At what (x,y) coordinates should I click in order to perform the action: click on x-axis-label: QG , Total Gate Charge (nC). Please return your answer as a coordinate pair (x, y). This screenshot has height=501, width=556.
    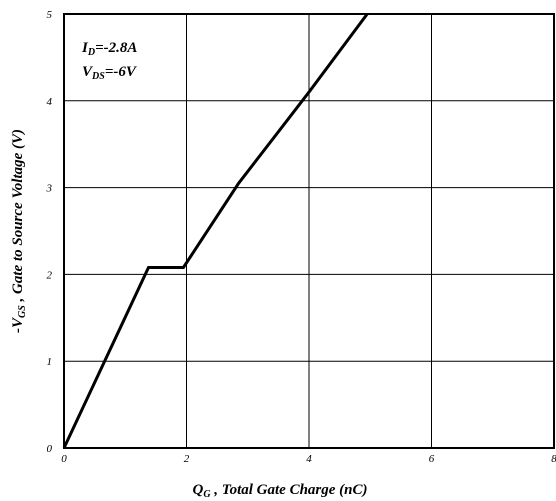
    Looking at the image, I should click on (279, 491).